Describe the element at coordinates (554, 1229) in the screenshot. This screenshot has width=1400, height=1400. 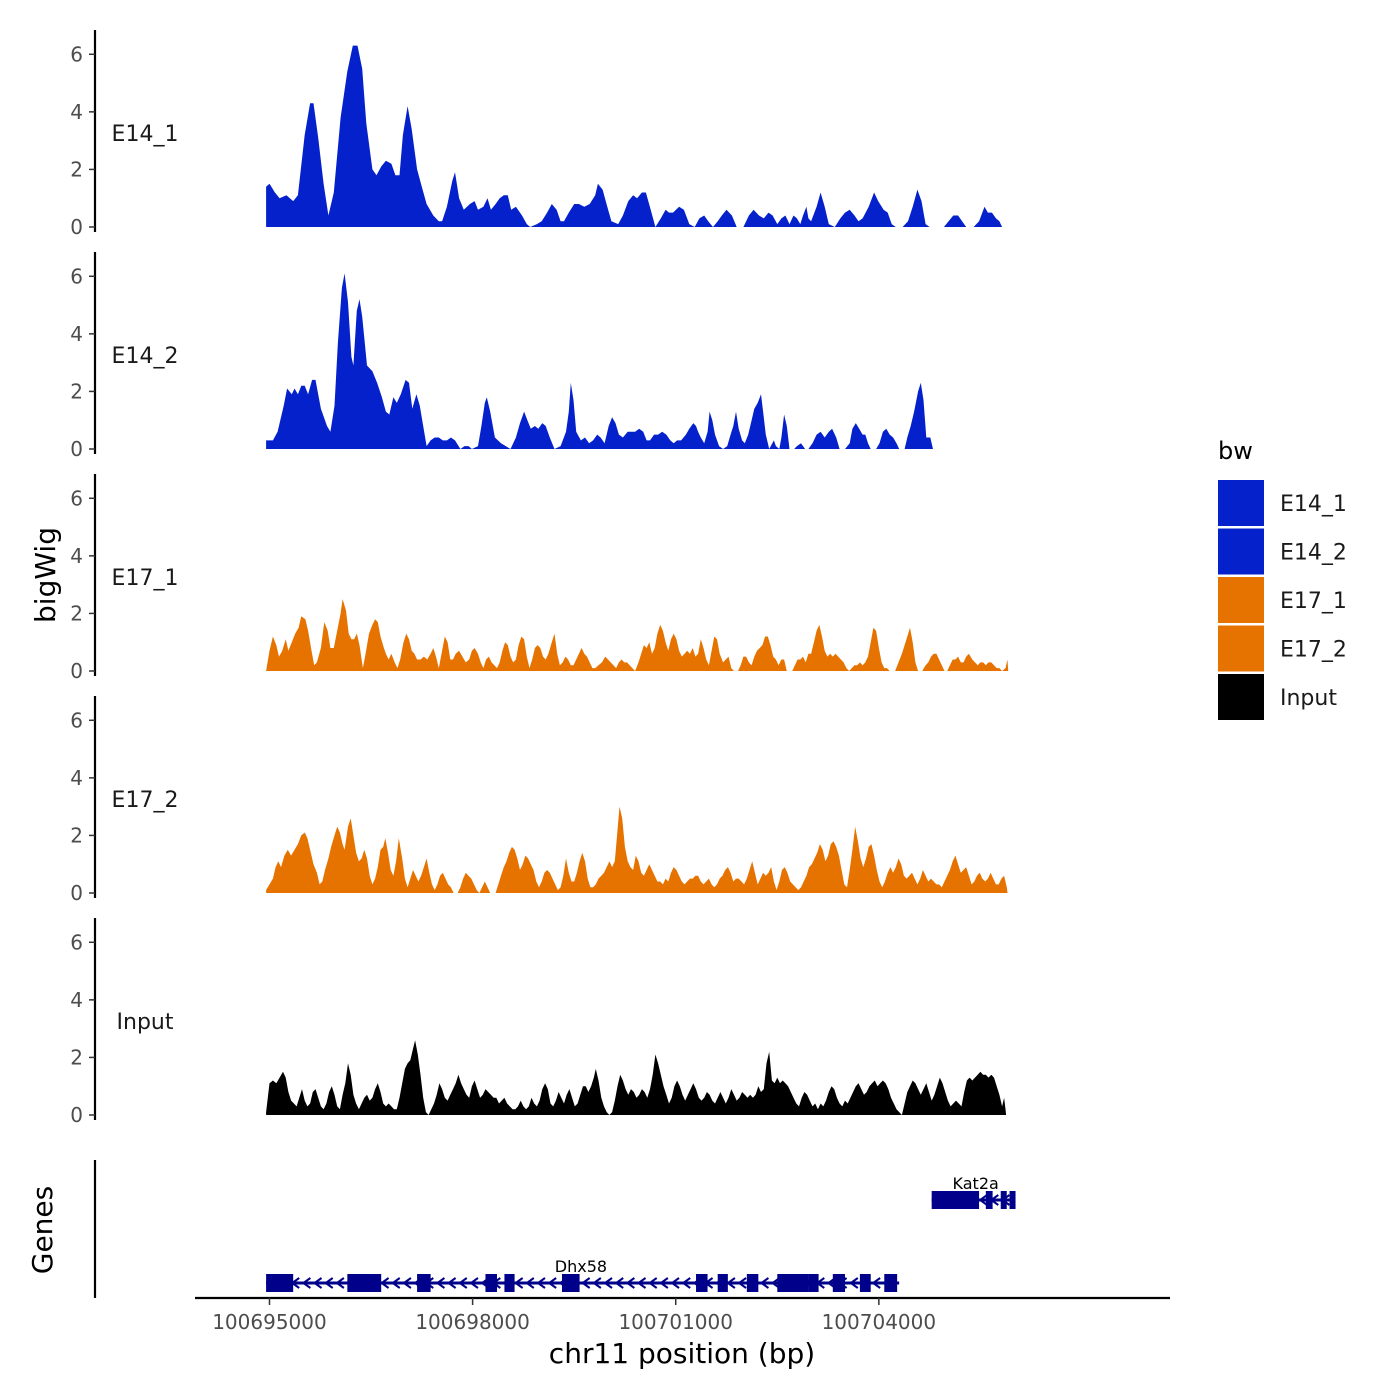
I see `gene-track: Dhx58 Kat2a` at that location.